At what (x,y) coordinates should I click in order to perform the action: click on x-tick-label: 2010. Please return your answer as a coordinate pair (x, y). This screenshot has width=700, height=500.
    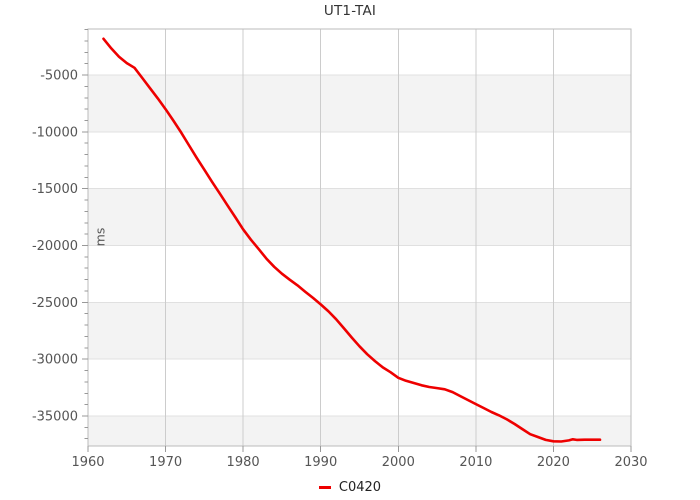
    Looking at the image, I should click on (475, 462).